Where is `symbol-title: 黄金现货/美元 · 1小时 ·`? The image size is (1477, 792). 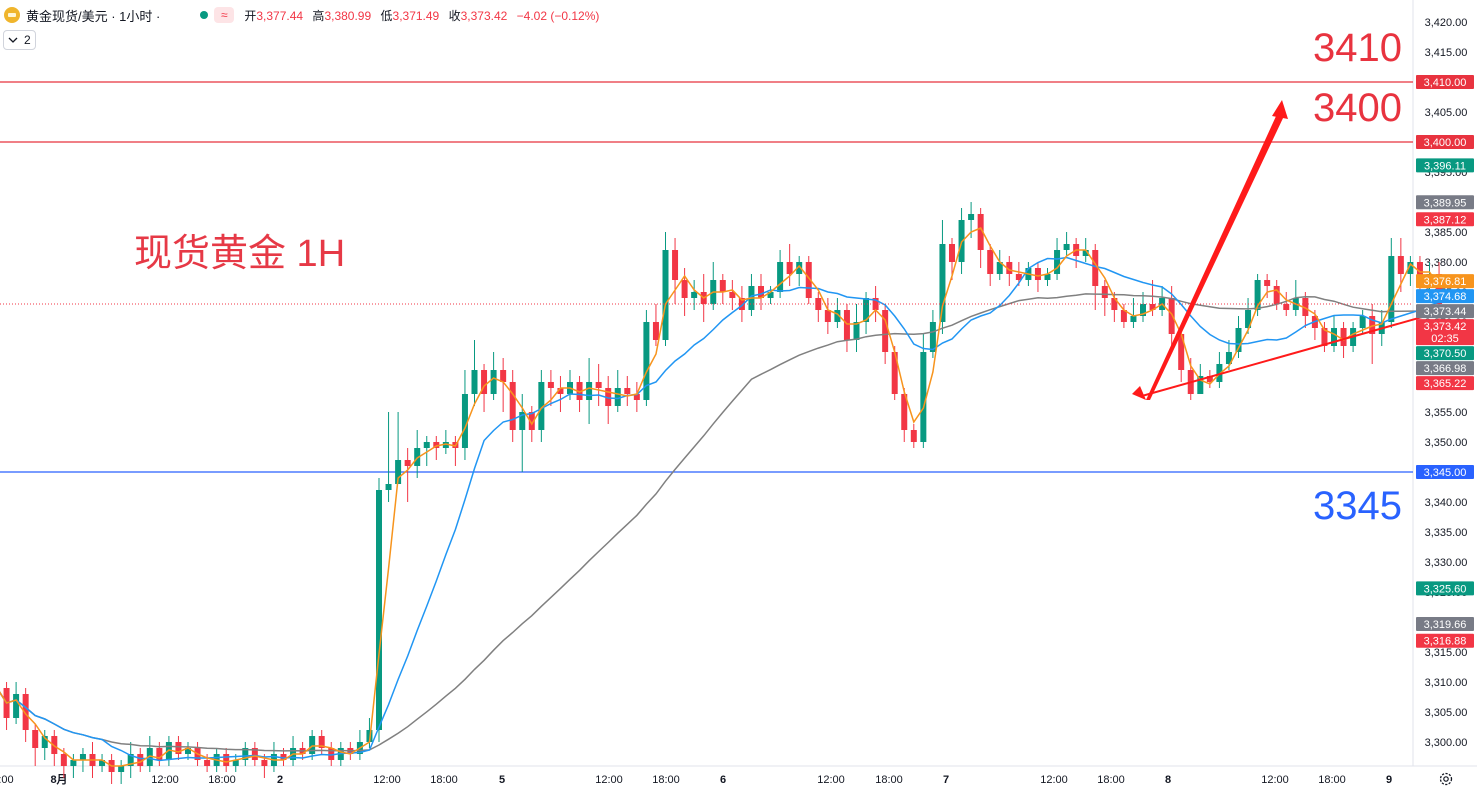
symbol-title: 黄金现货/美元 · 1小时 · is located at coordinates (93, 16).